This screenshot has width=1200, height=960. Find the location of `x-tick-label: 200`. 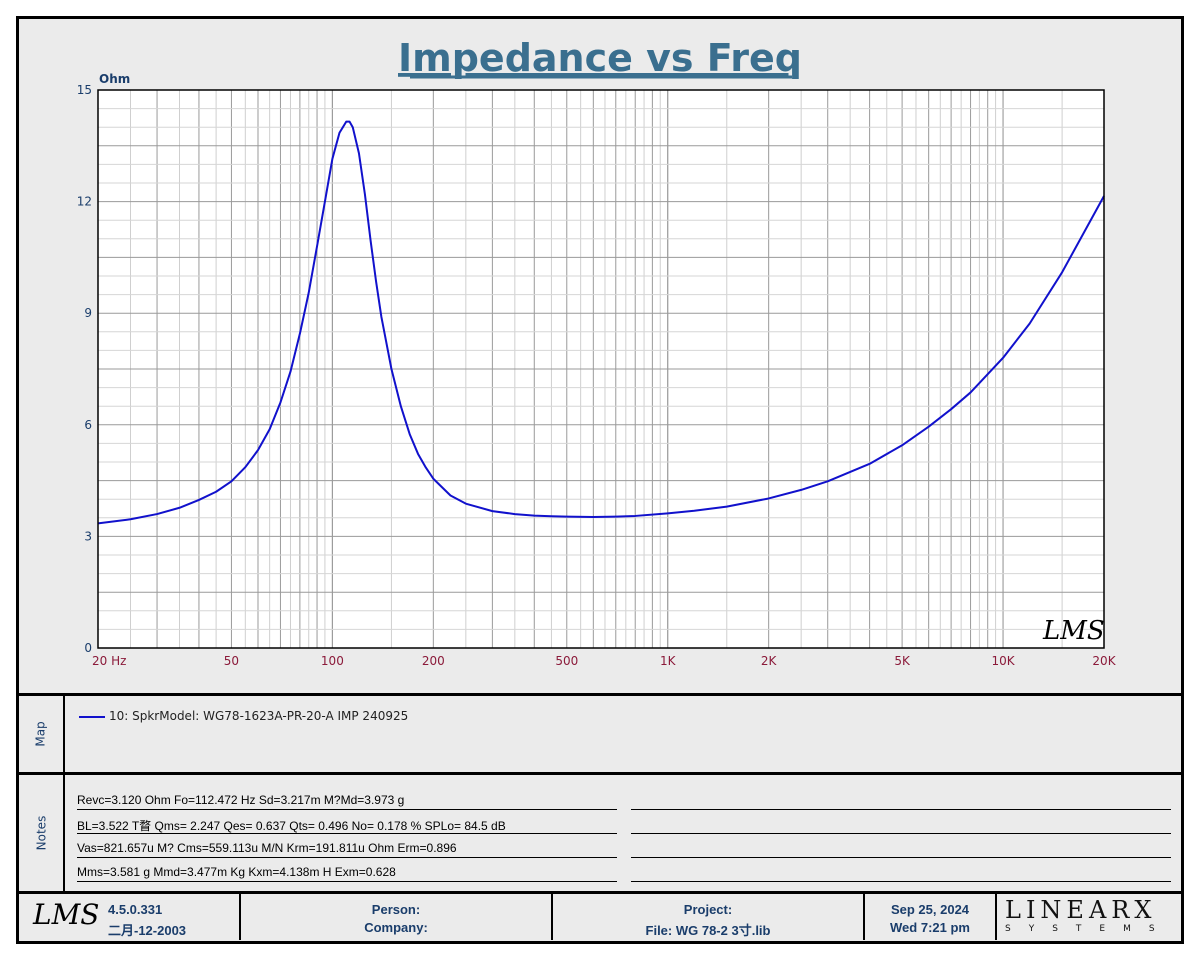

x-tick-label: 200 is located at coordinates (433, 661).